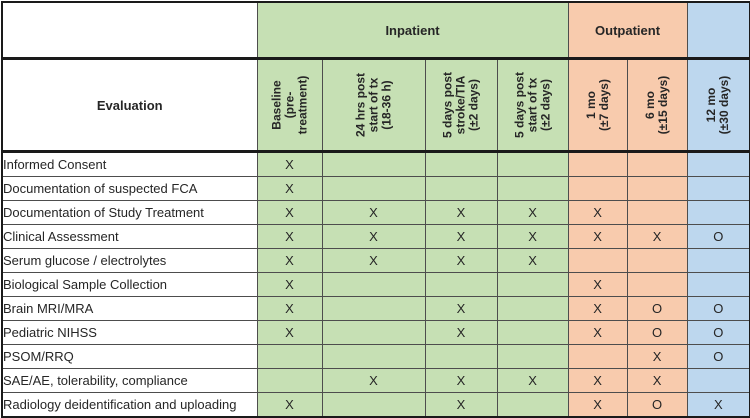 Image resolution: width=750 pixels, height=418 pixels. What do you see at coordinates (129, 236) in the screenshot?
I see `row-label: Clinical Assessment` at bounding box center [129, 236].